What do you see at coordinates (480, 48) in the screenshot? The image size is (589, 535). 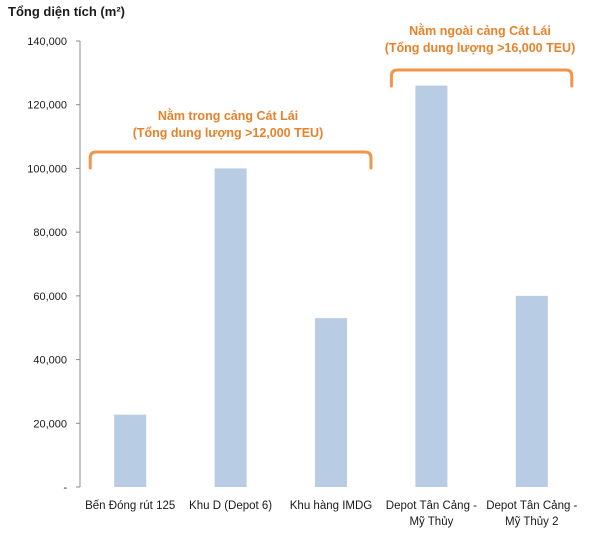 I see `annotation-outside-line-2: (Tổng dung lượng >16,000 TEU)` at bounding box center [480, 48].